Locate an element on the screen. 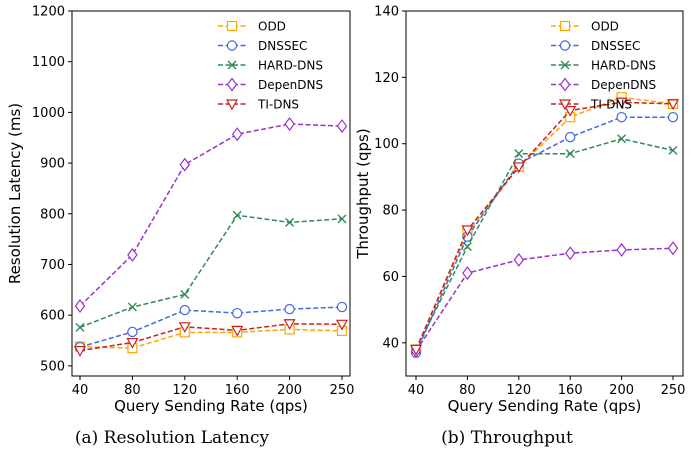  y-tick-label: 1100 is located at coordinates (48, 62).